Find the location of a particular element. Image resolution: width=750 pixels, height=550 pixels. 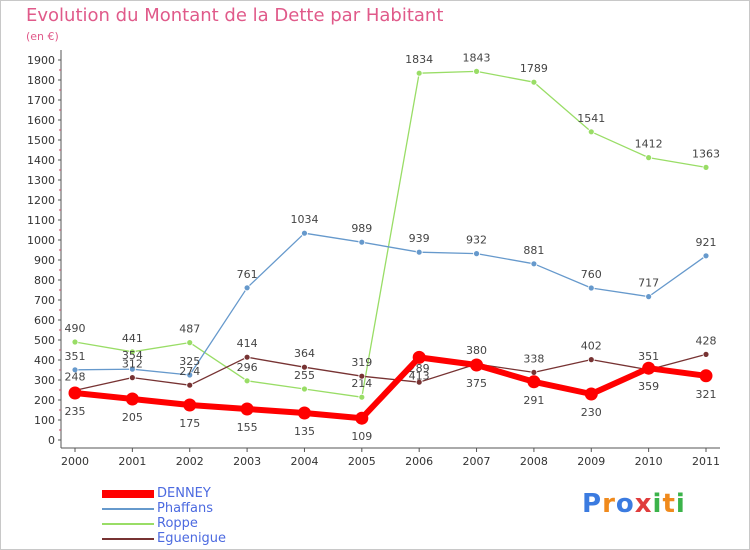

legend-item-roppe: Roppe is located at coordinates (164, 523).